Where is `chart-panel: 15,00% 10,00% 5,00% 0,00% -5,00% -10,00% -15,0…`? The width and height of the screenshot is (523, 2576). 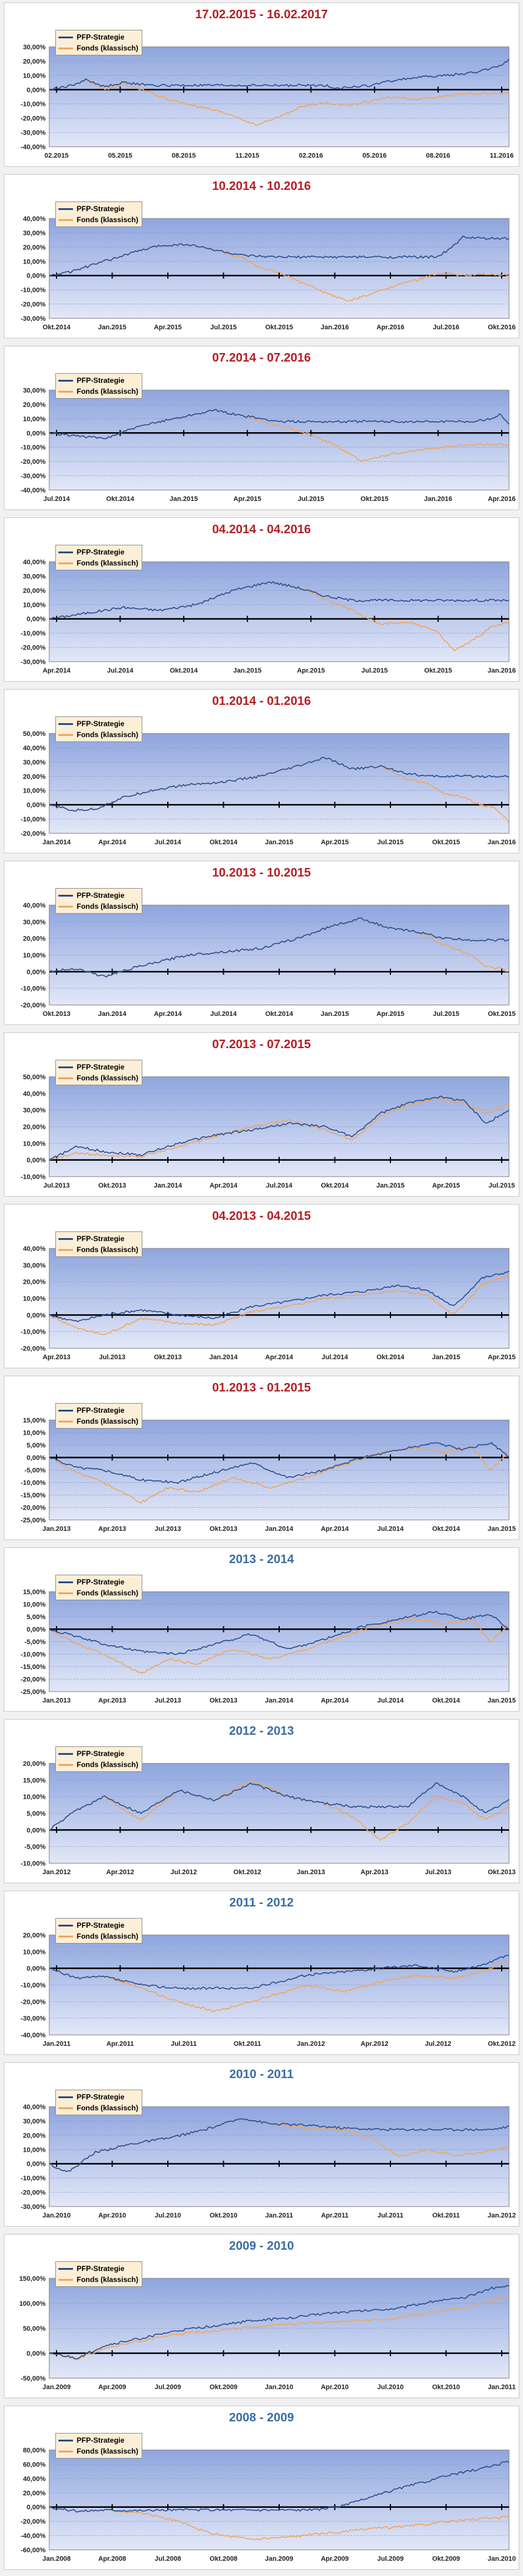 chart-panel: 15,00% 10,00% 5,00% 0,00% -5,00% -10,00% -15,0… is located at coordinates (261, 1458).